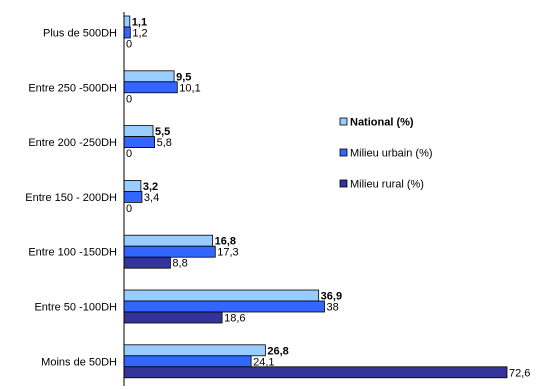  What do you see at coordinates (71, 198) in the screenshot?
I see `category-label: Entre 150 - 200DH` at bounding box center [71, 198].